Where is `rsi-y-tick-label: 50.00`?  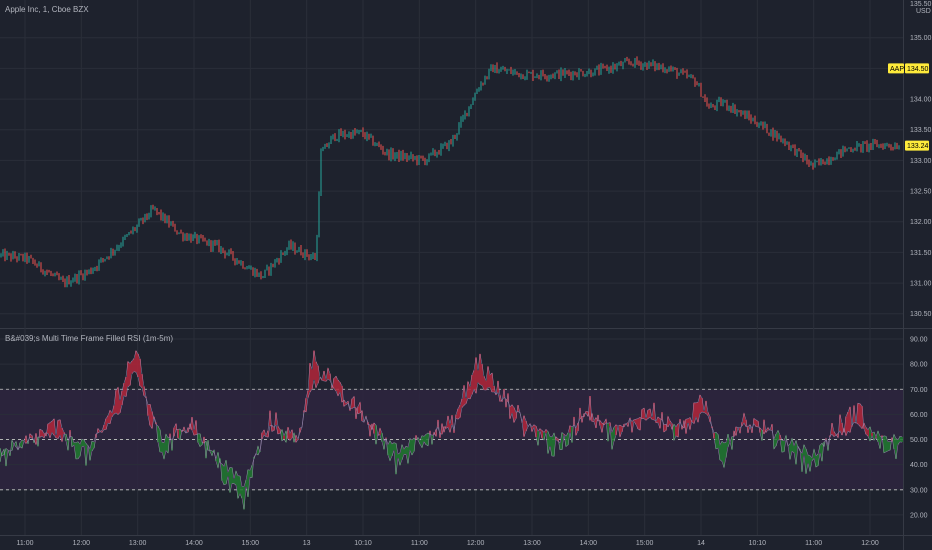 rsi-y-tick-label: 50.00 is located at coordinates (919, 440).